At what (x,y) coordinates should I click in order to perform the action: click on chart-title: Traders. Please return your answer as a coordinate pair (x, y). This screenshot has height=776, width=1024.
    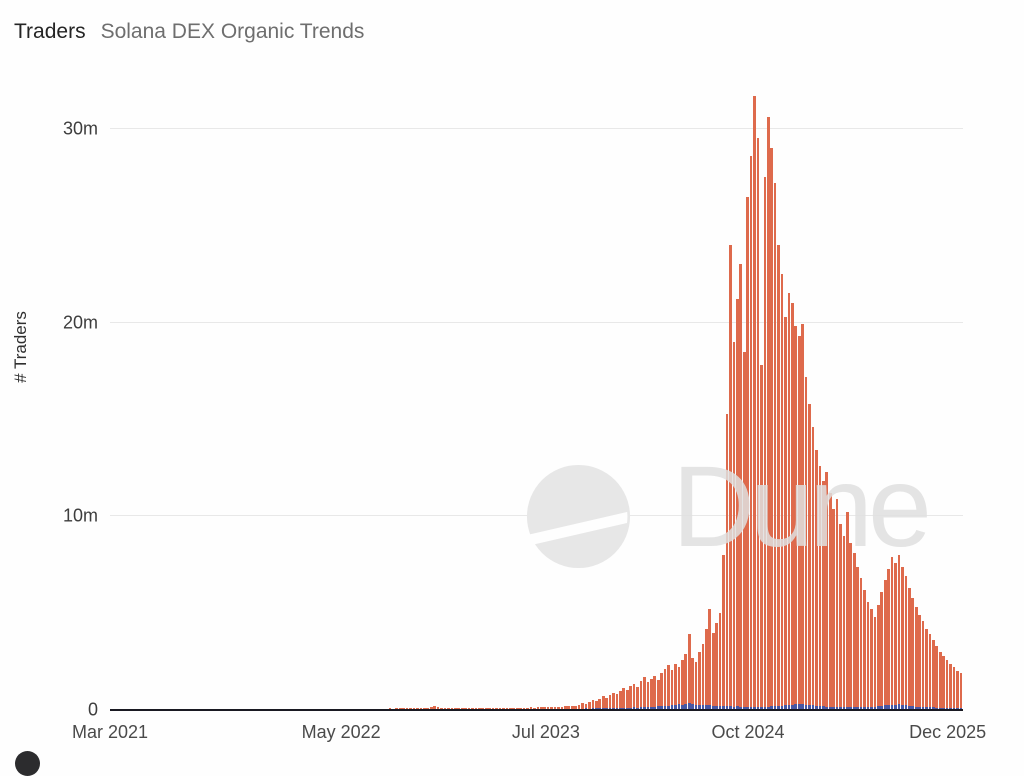
    Looking at the image, I should click on (50, 32).